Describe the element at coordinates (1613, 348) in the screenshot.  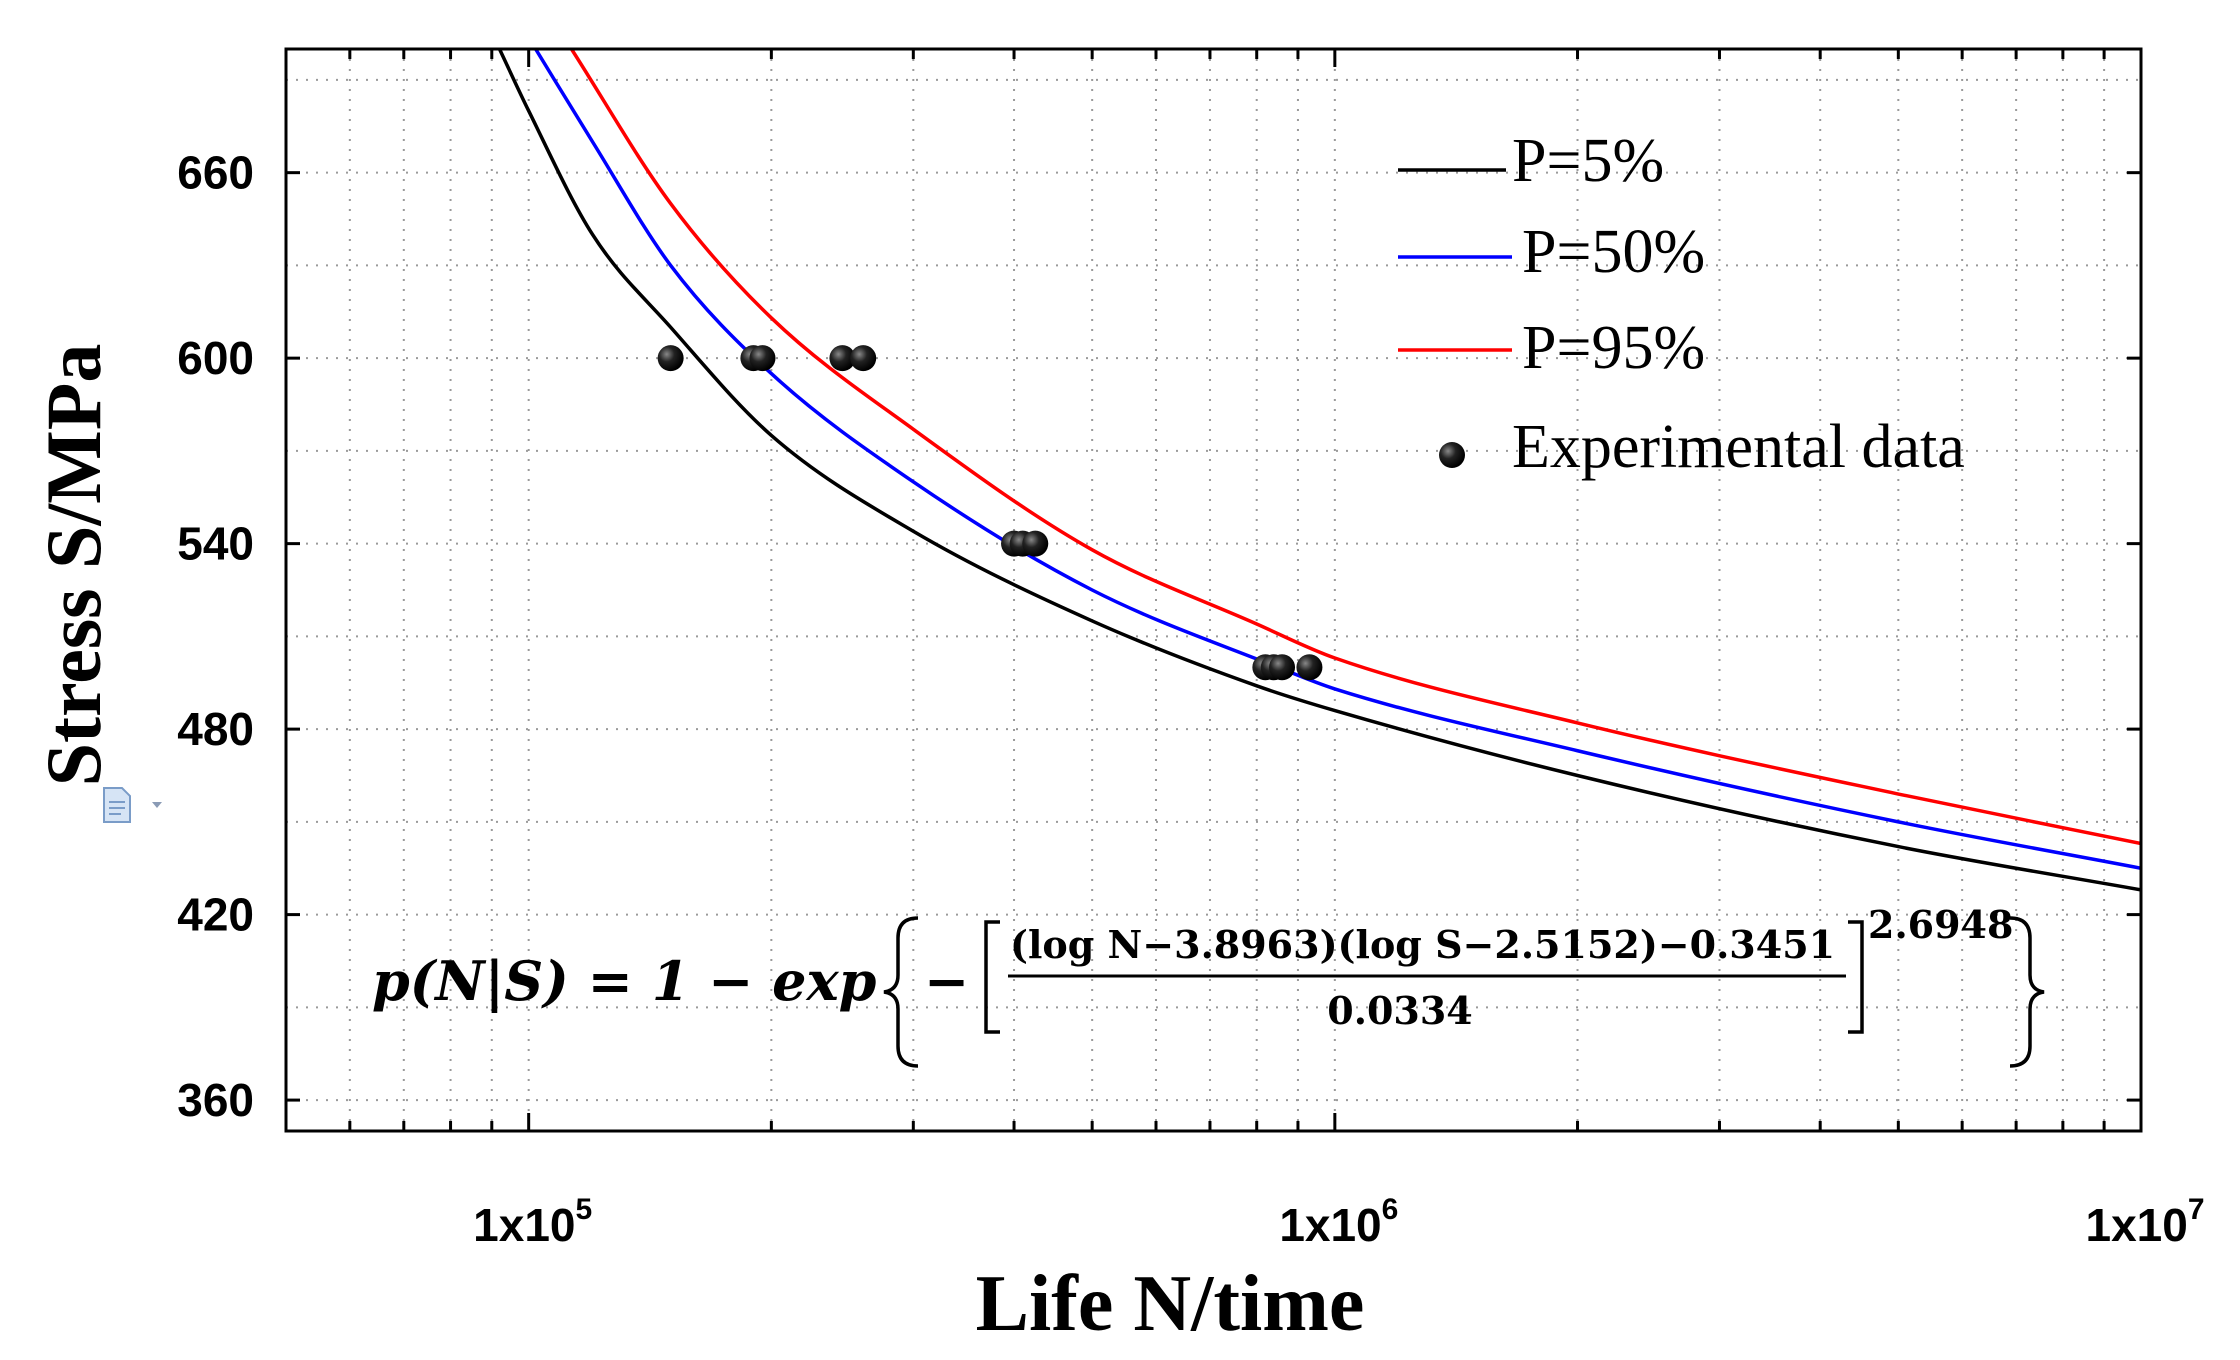
I see `legend-label-p95: P=95%` at that location.